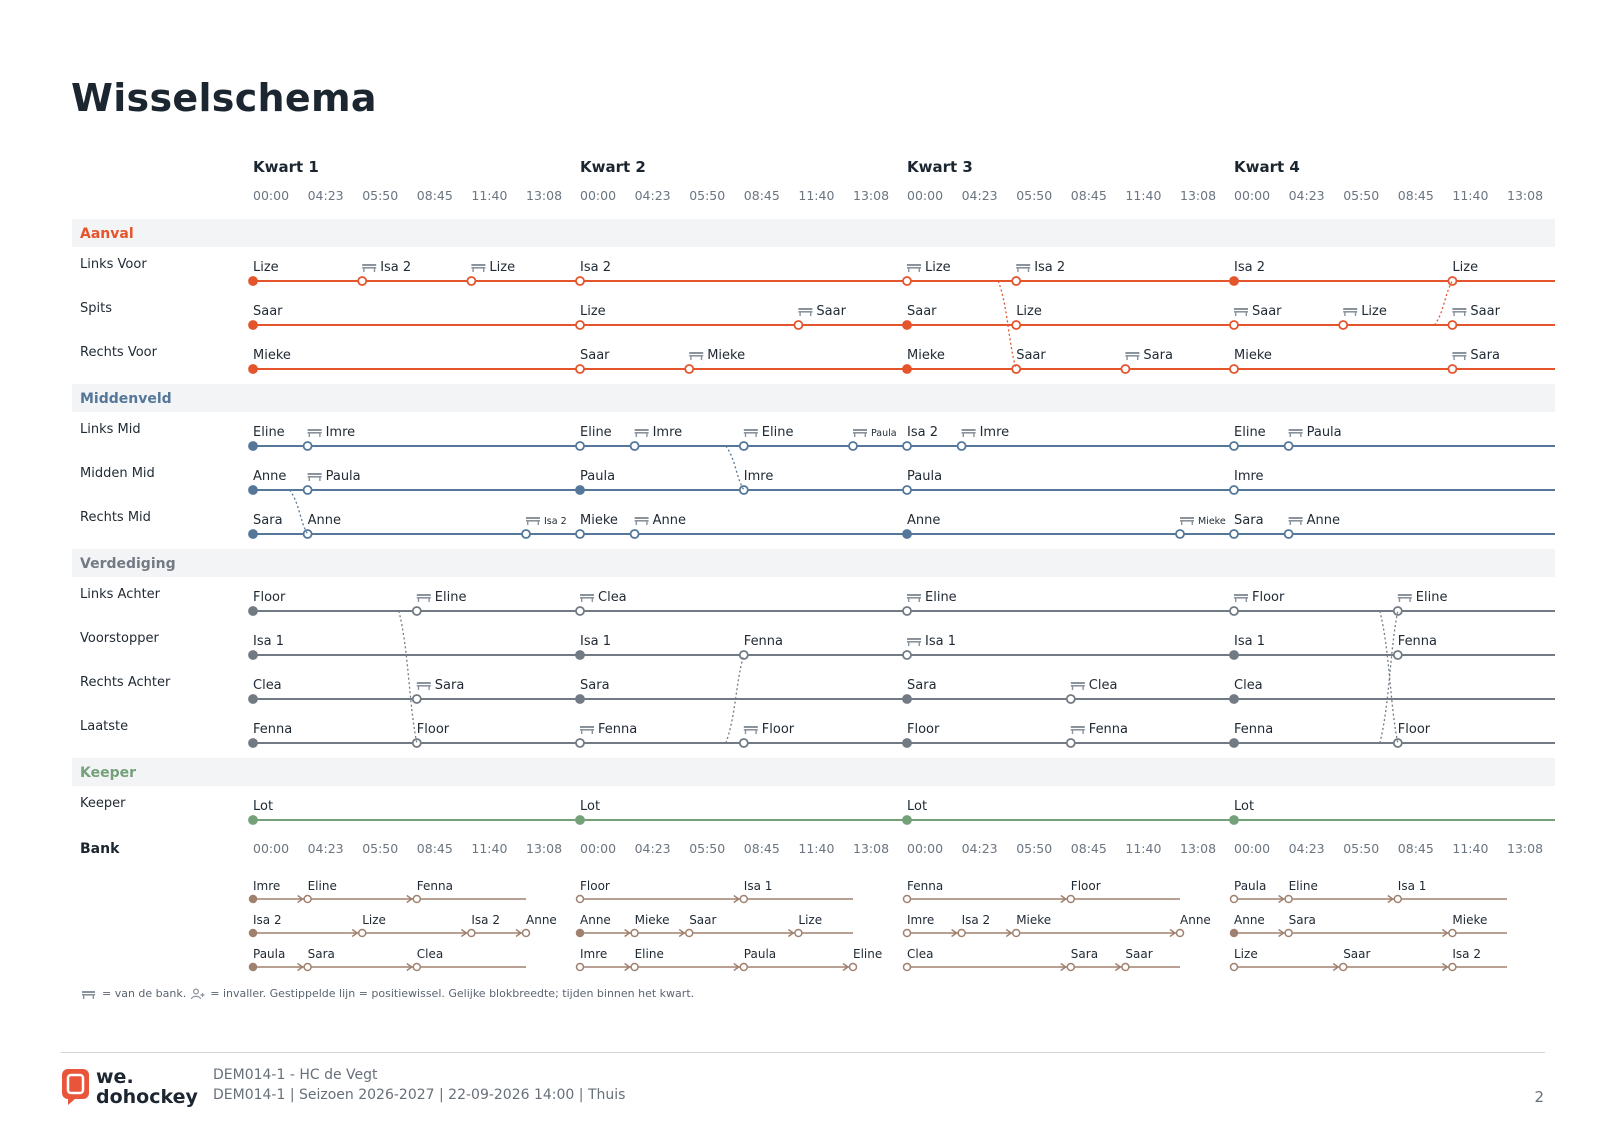  I want to click on player-name: Eline, so click(778, 432).